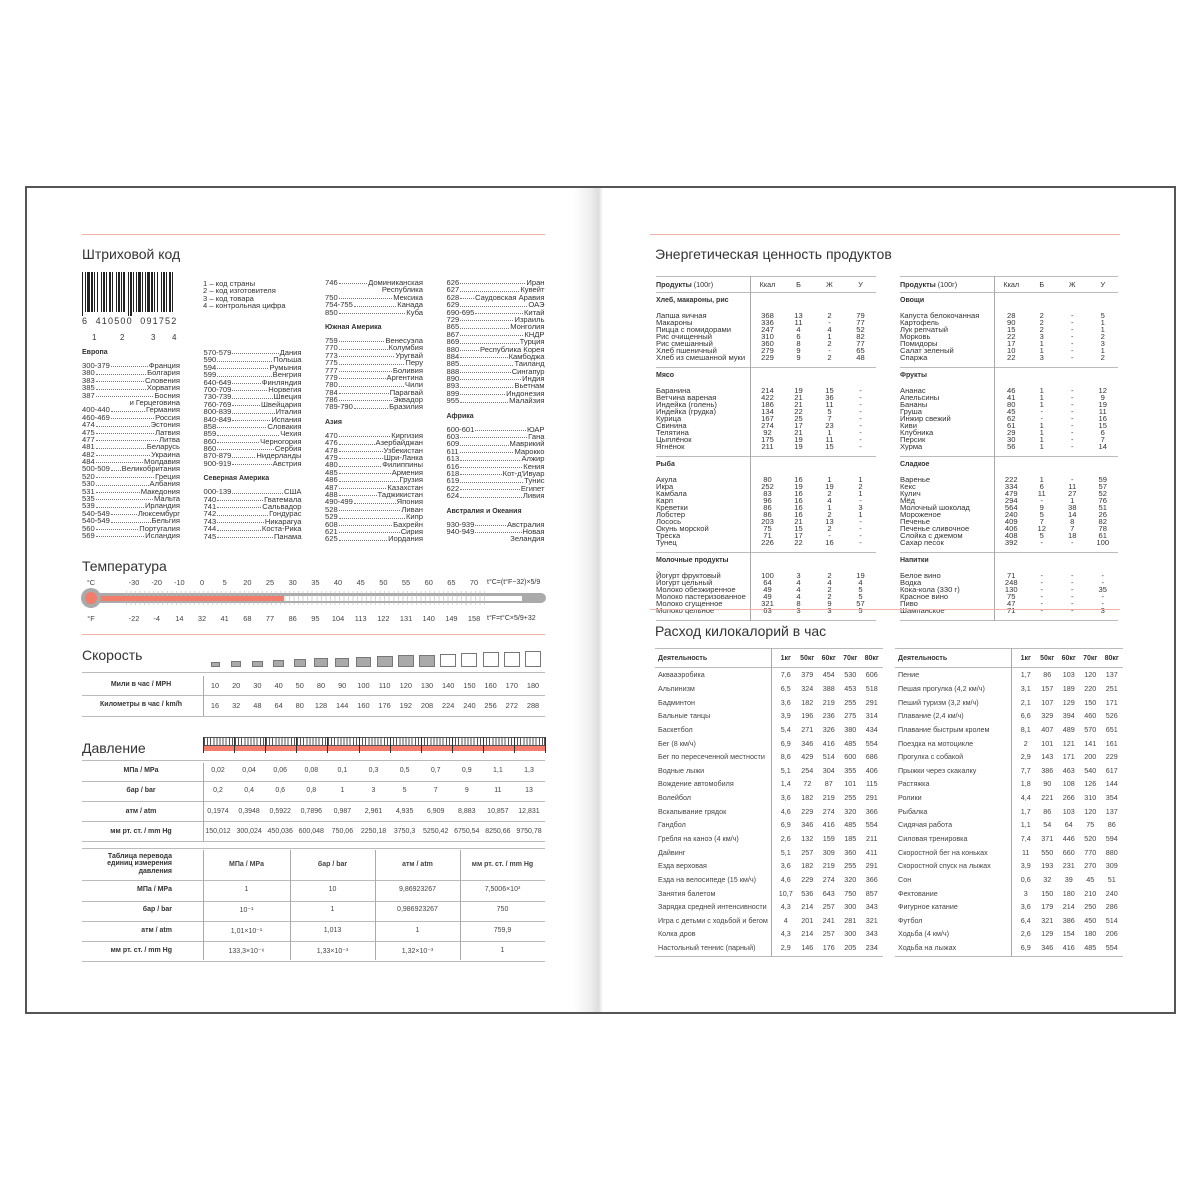 The image size is (1200, 1200). What do you see at coordinates (1009, 798) in the screenshot?
I see `calories-row: Ролики 4,4 221 266 310 354` at bounding box center [1009, 798].